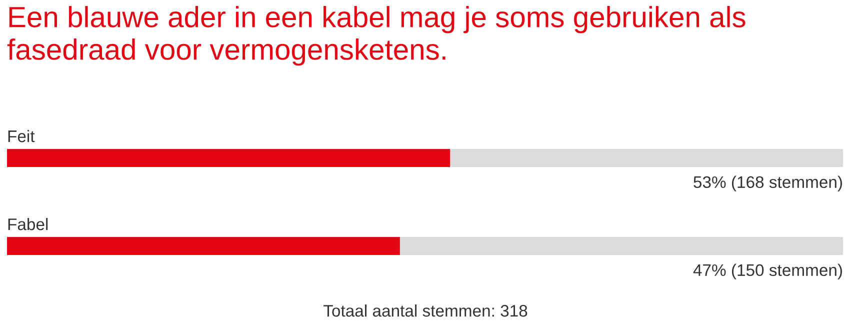 The width and height of the screenshot is (851, 330). I want to click on annotation: Totaal aantal stemmen: 318, so click(426, 310).